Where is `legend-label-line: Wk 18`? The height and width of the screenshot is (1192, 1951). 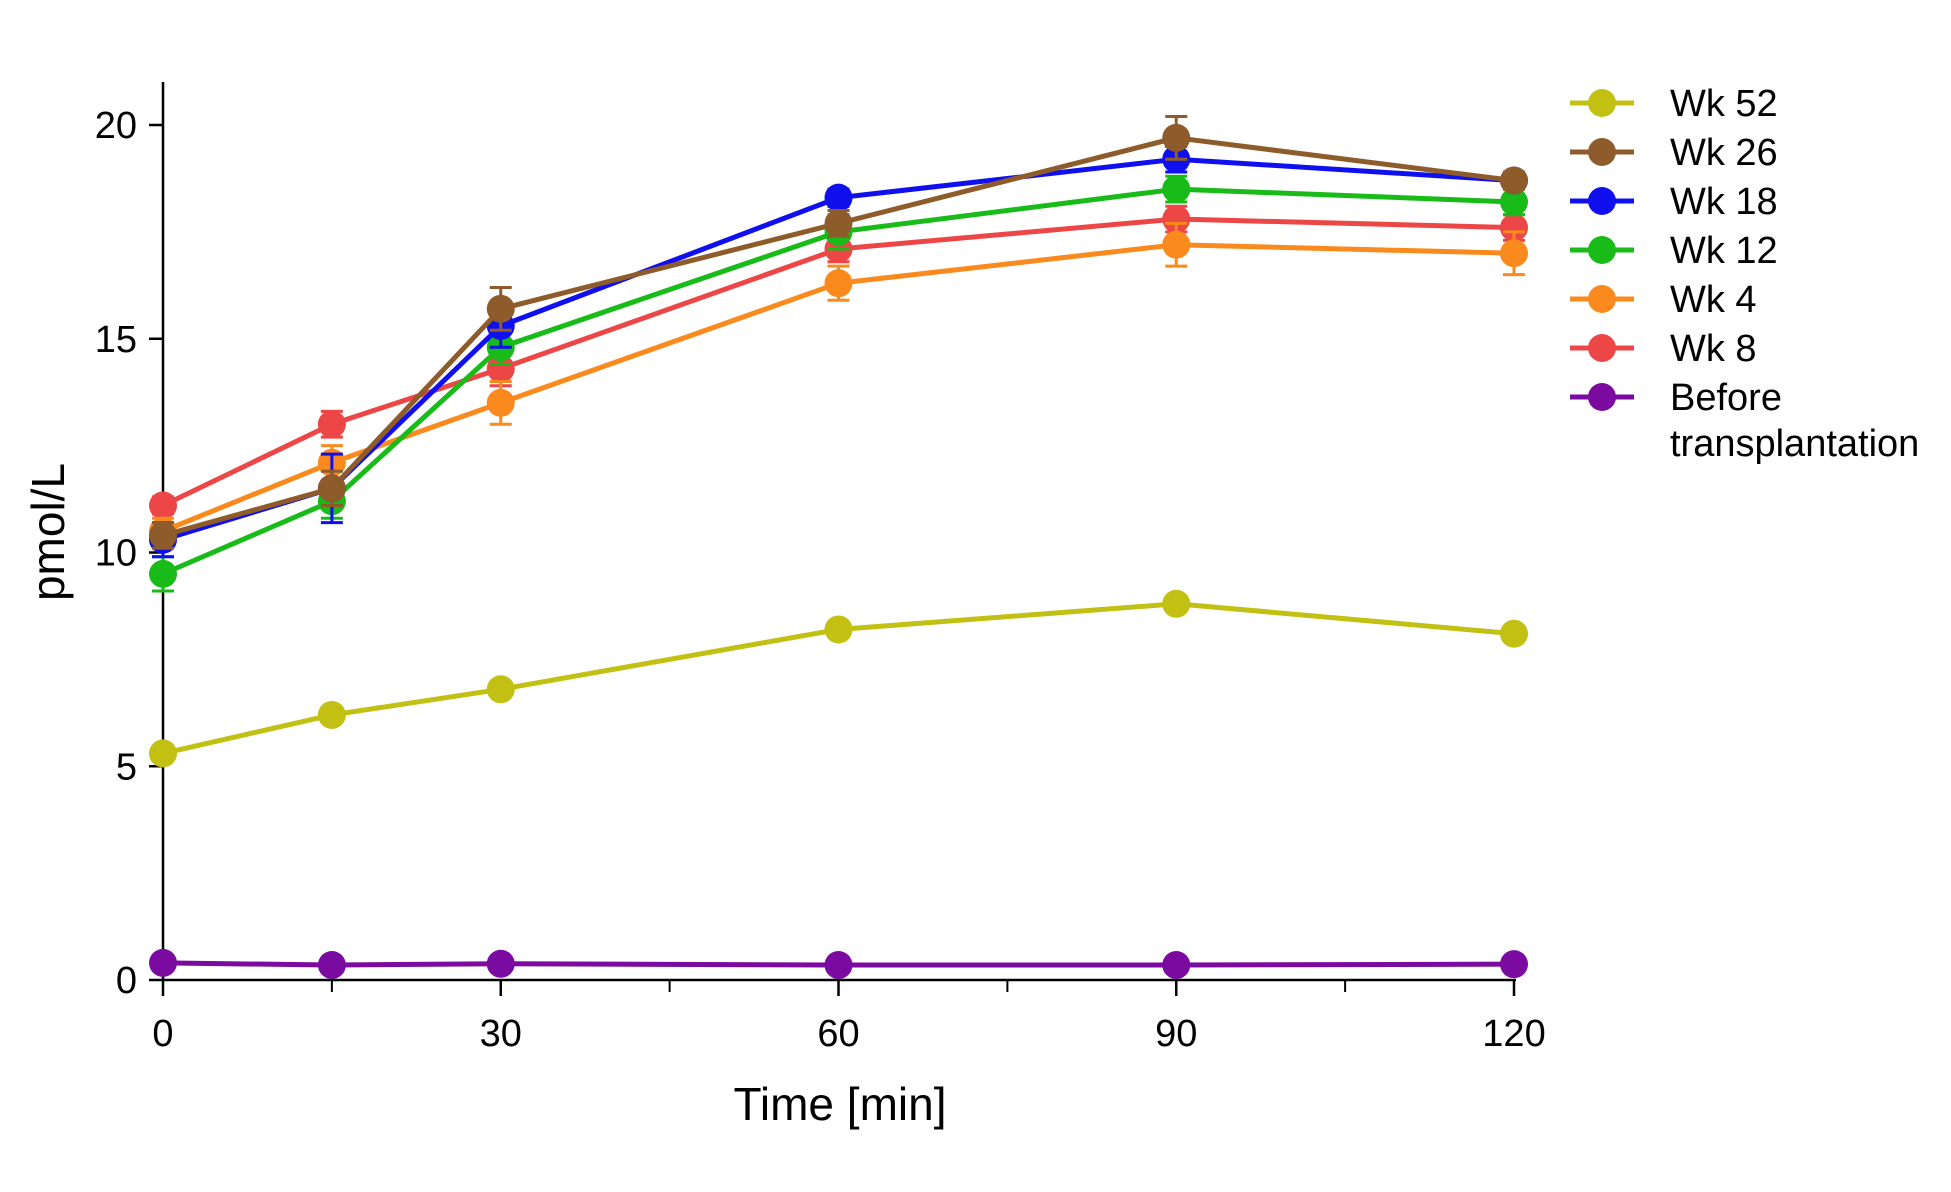 legend-label-line: Wk 18 is located at coordinates (1724, 202).